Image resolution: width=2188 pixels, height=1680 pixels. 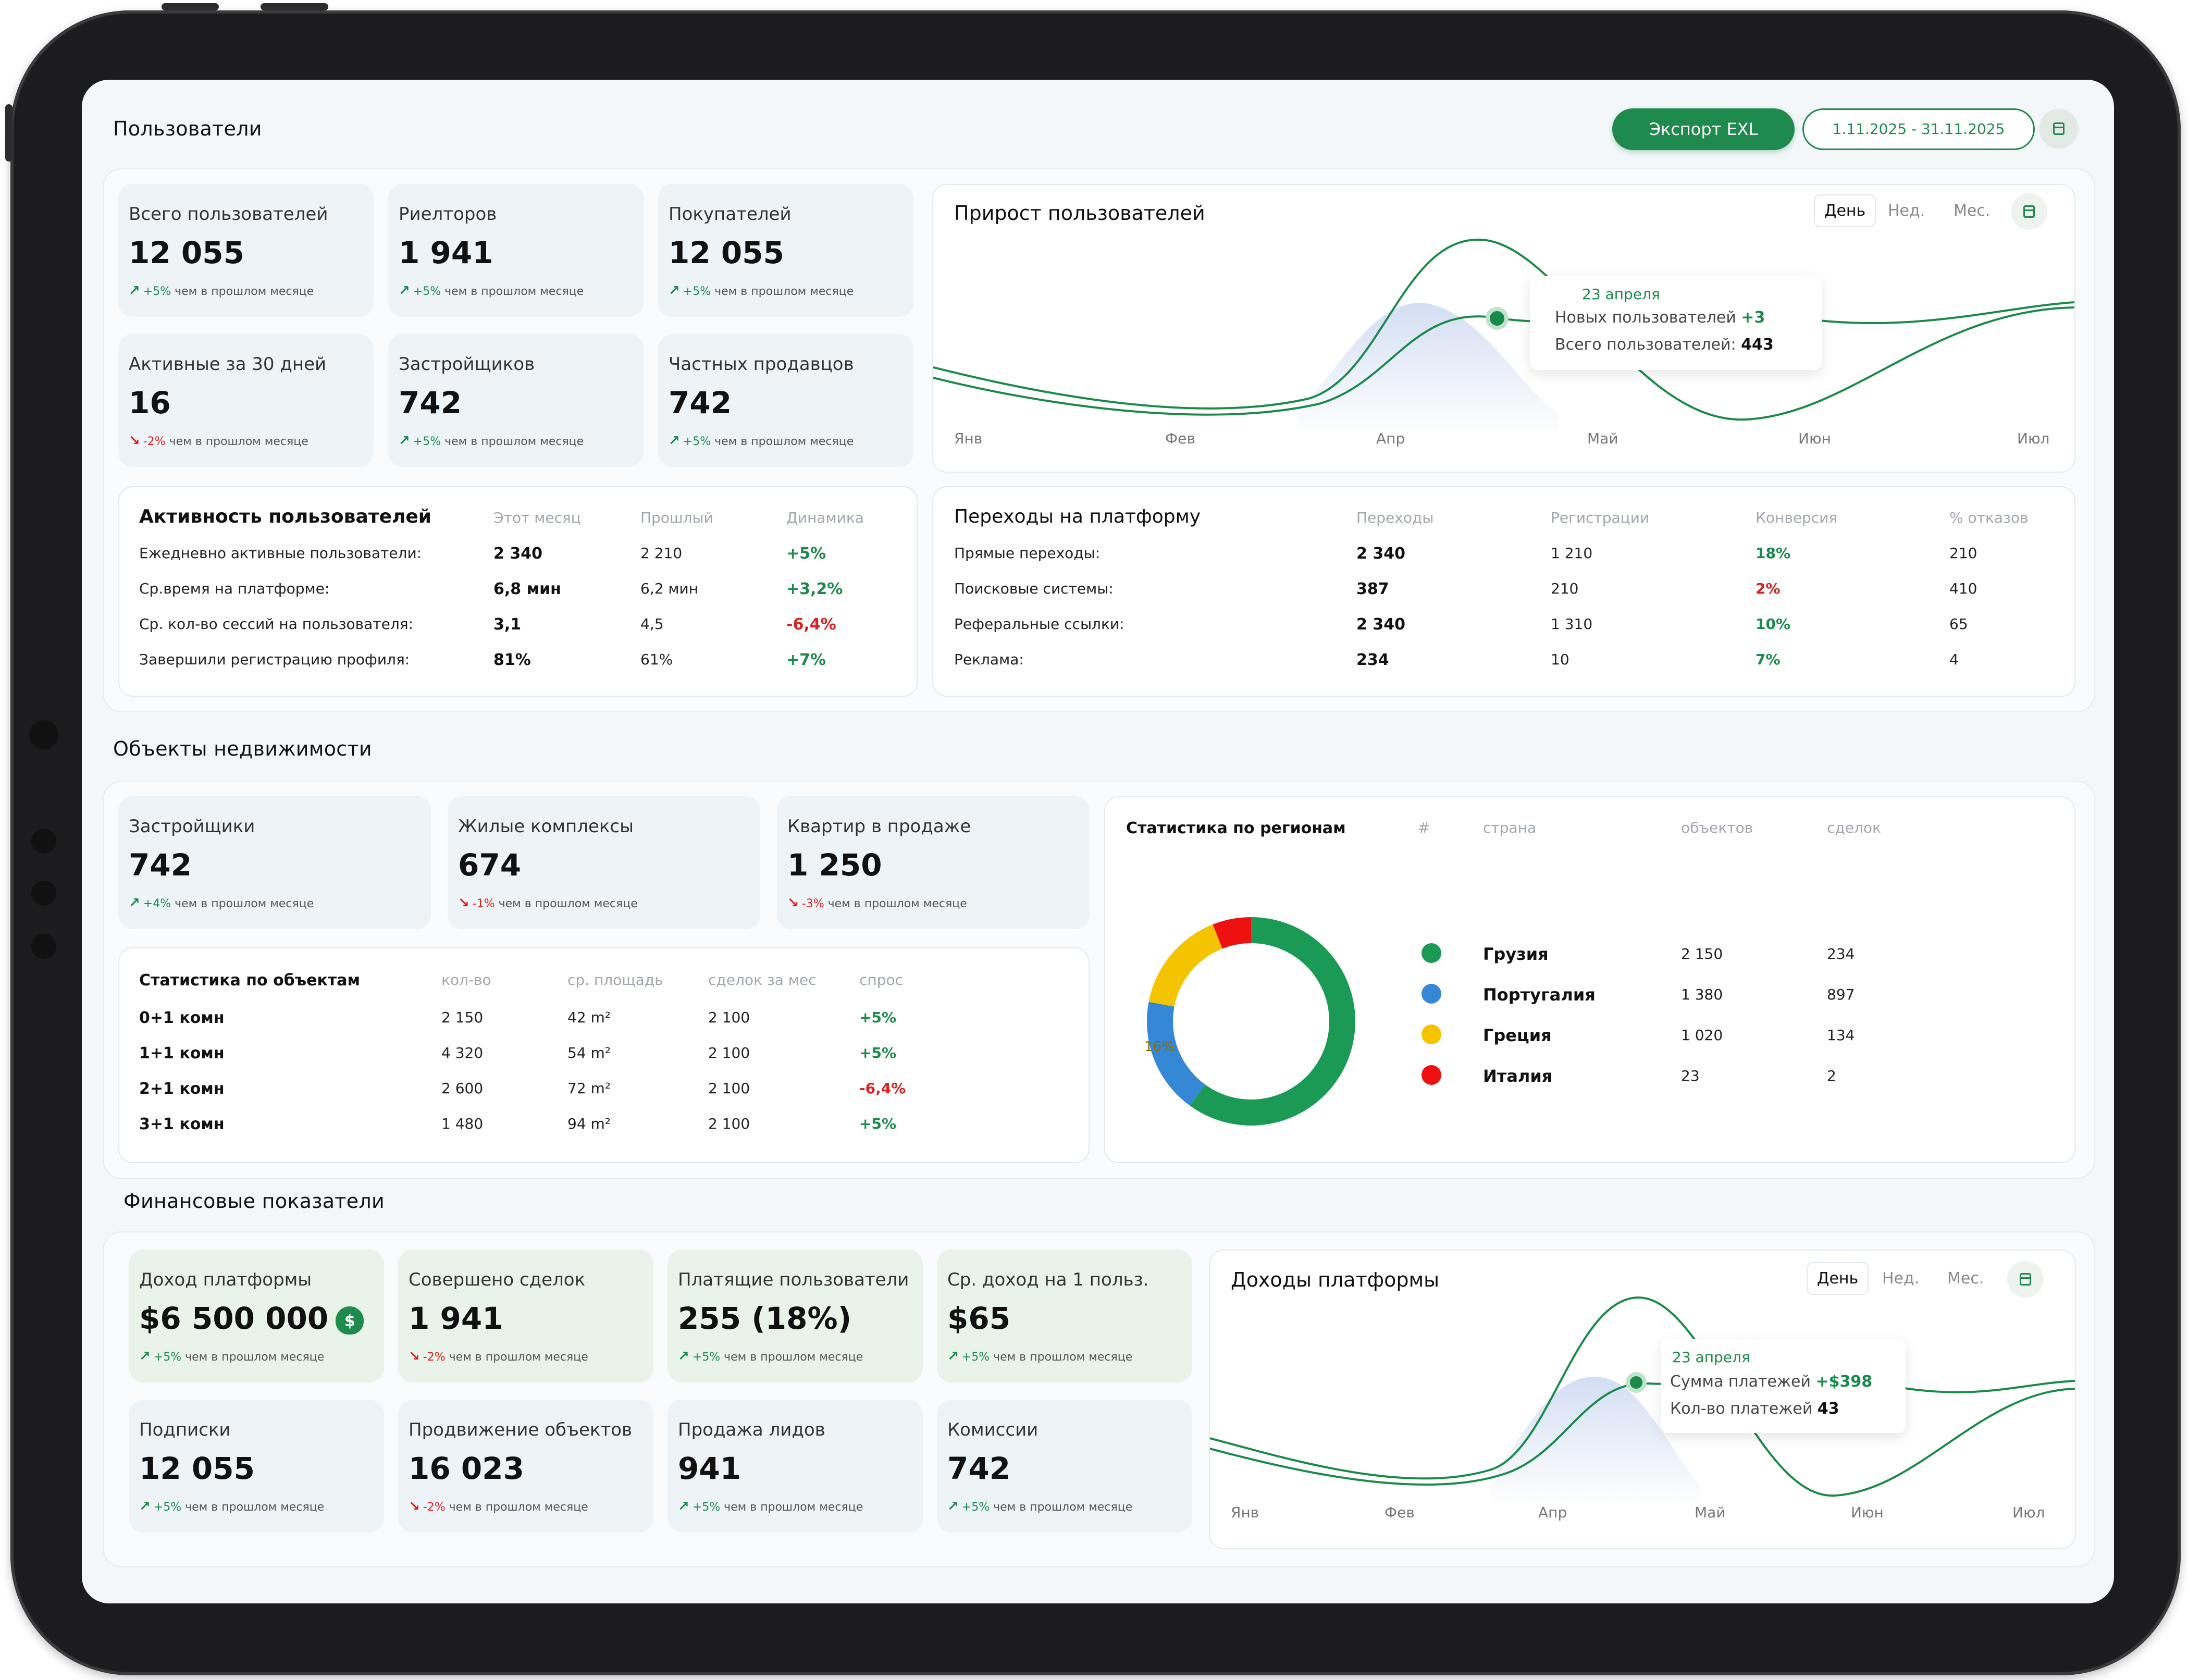 What do you see at coordinates (276, 624) in the screenshot?
I see `activity-row-label: Ср. кол-во сессий на пользователя:` at bounding box center [276, 624].